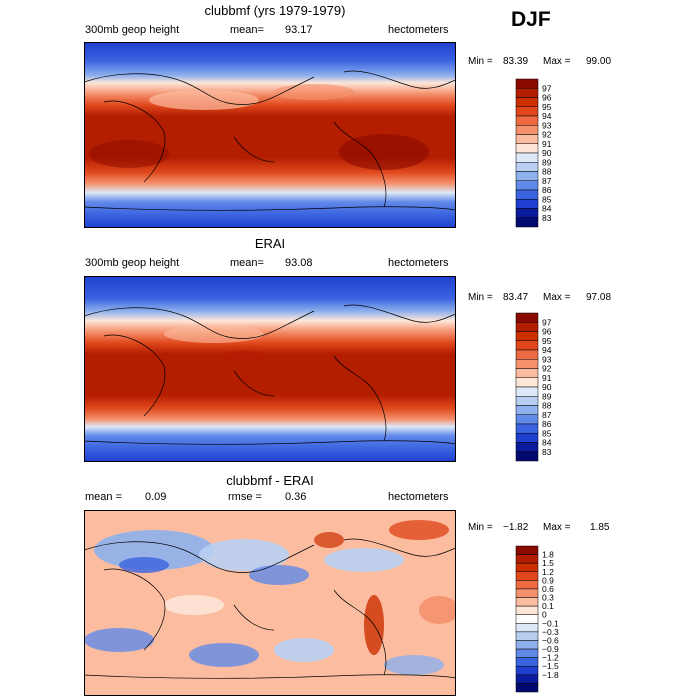  Describe the element at coordinates (550, 632) in the screenshot. I see `colorbar-tick-label: −0.3` at that location.